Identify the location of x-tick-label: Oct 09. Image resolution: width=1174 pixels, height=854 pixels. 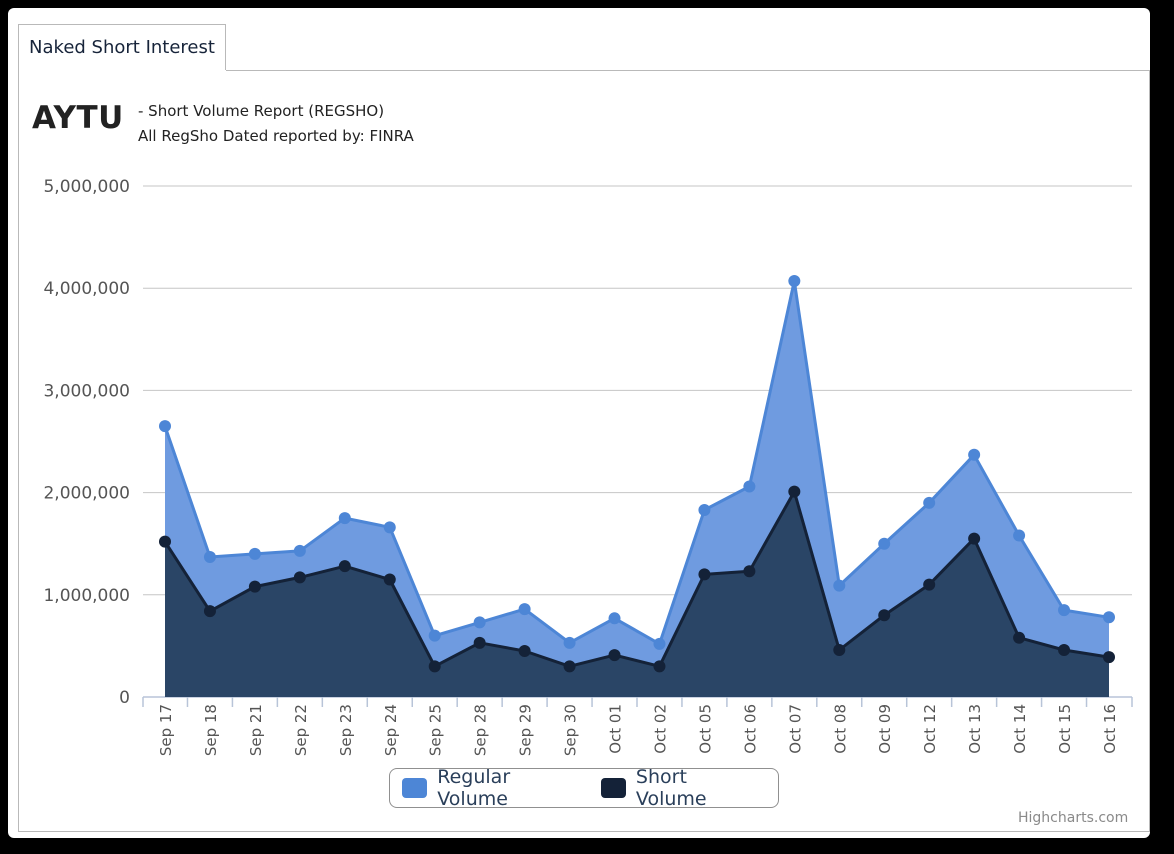
(885, 729).